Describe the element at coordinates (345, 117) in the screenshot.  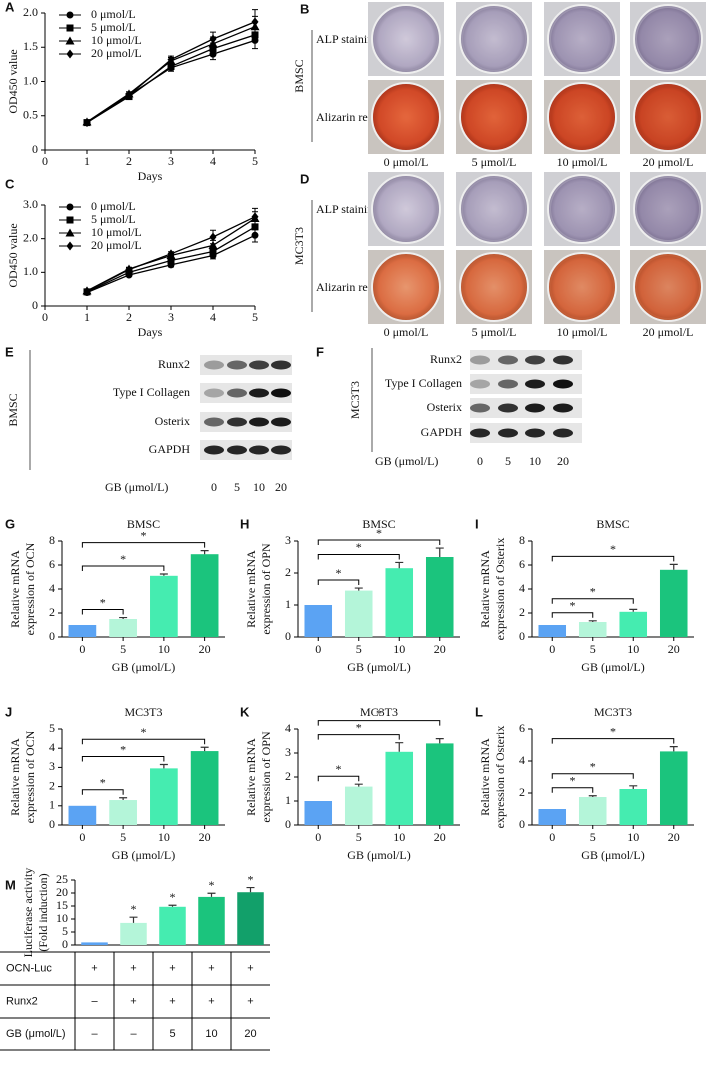
I see `row-label: Alizarin red` at that location.